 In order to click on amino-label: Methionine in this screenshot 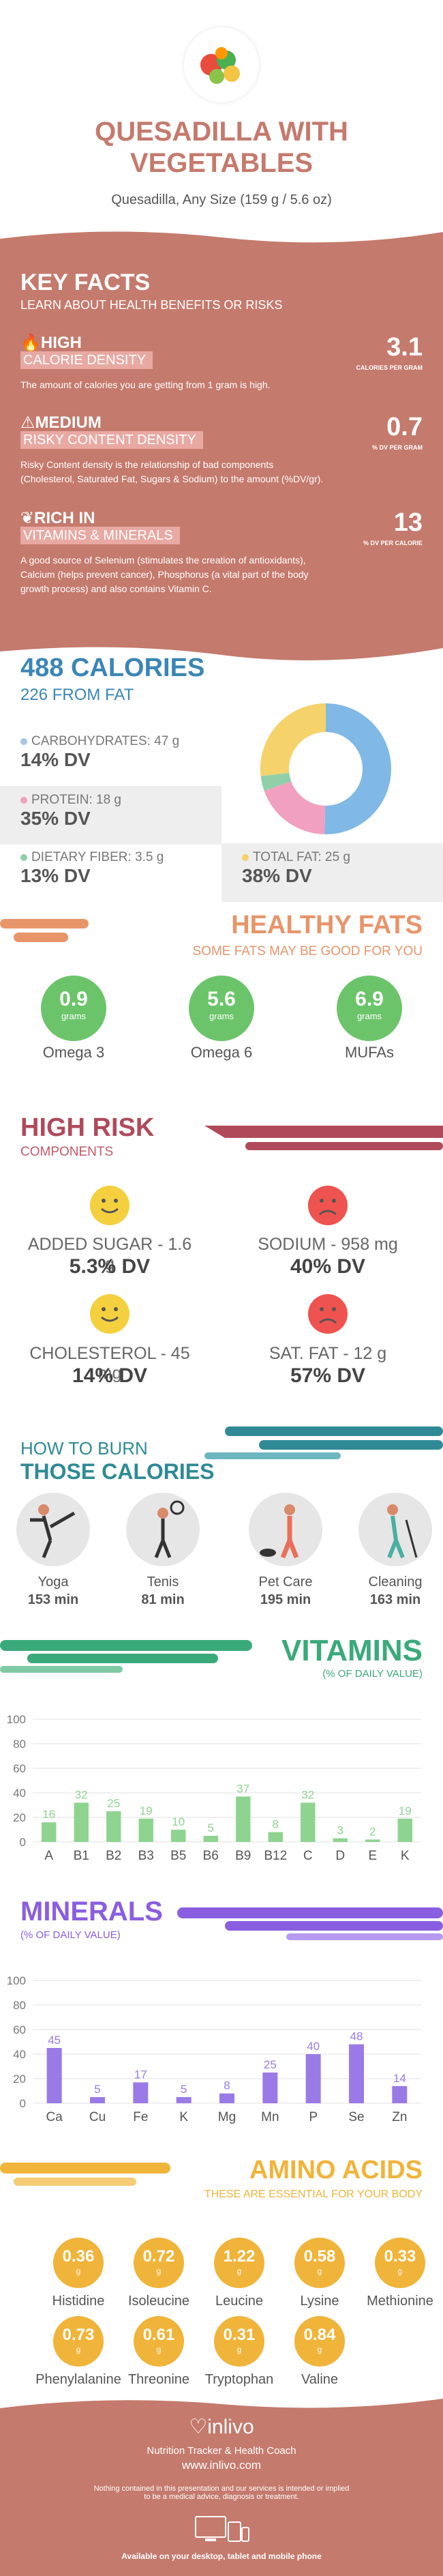, I will do `click(400, 2301)`.